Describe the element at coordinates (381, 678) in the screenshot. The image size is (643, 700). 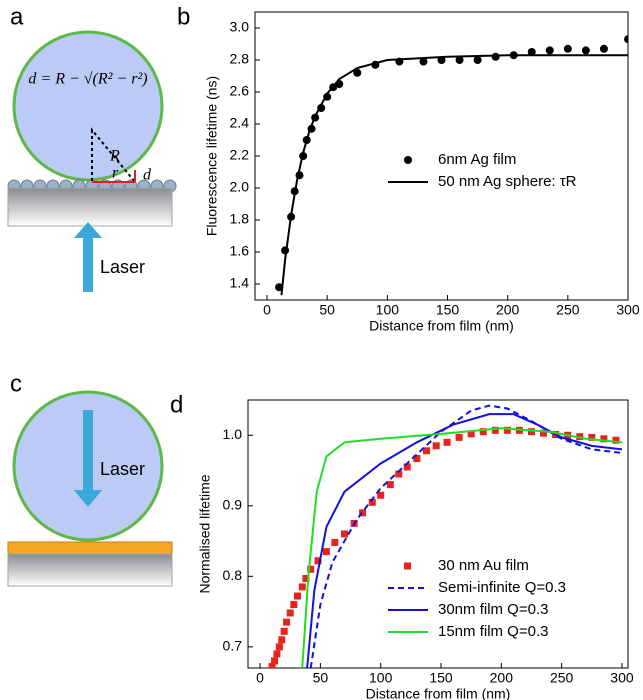
I see `x-tick-label: 100` at that location.